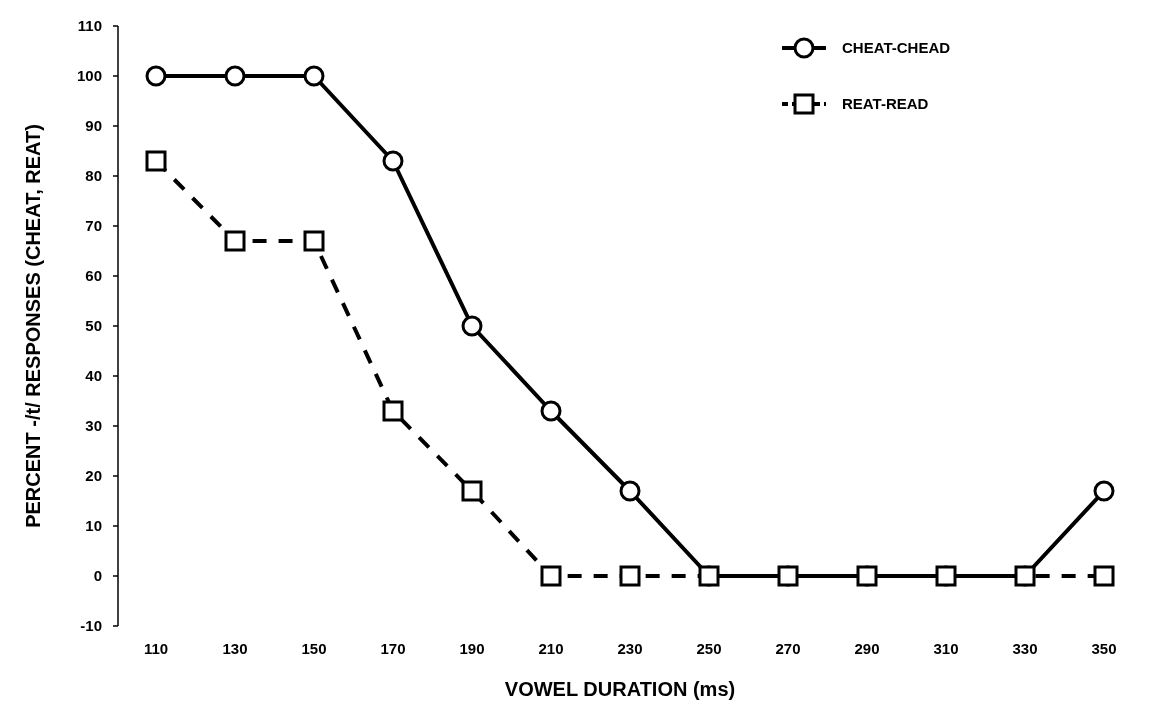 This screenshot has height=724, width=1150. I want to click on x-tick-label: 290, so click(867, 648).